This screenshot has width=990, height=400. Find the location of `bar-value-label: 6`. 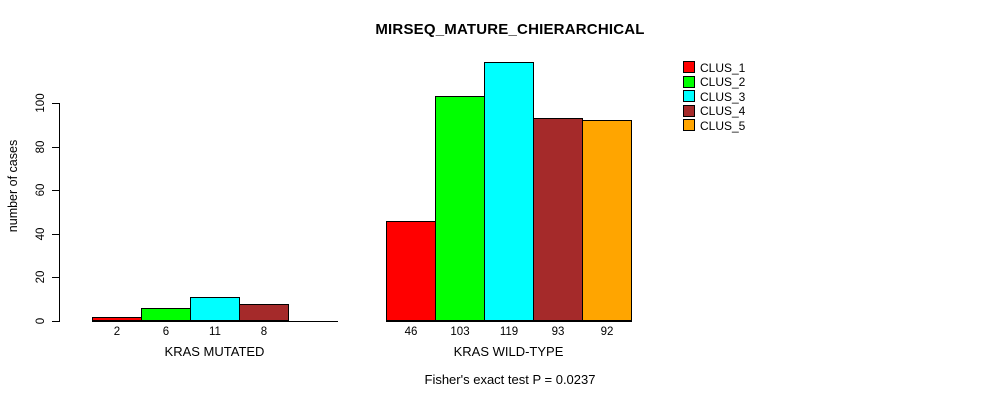

bar-value-label: 6 is located at coordinates (166, 332).